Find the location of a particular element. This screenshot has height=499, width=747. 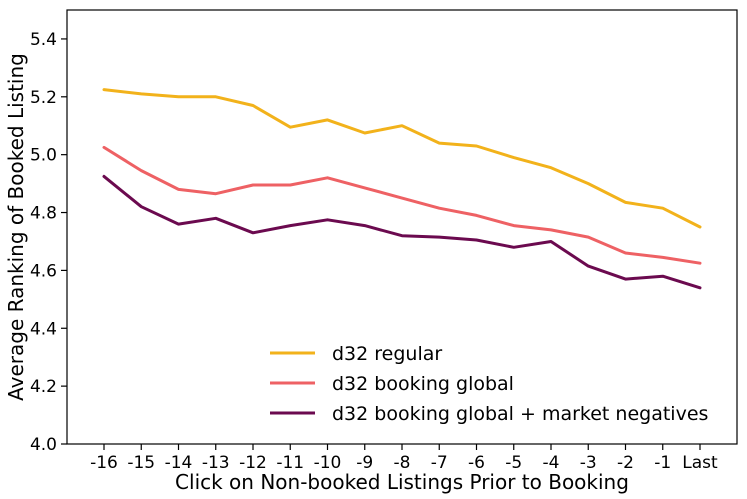

x-tick-label: -8 is located at coordinates (402, 463).